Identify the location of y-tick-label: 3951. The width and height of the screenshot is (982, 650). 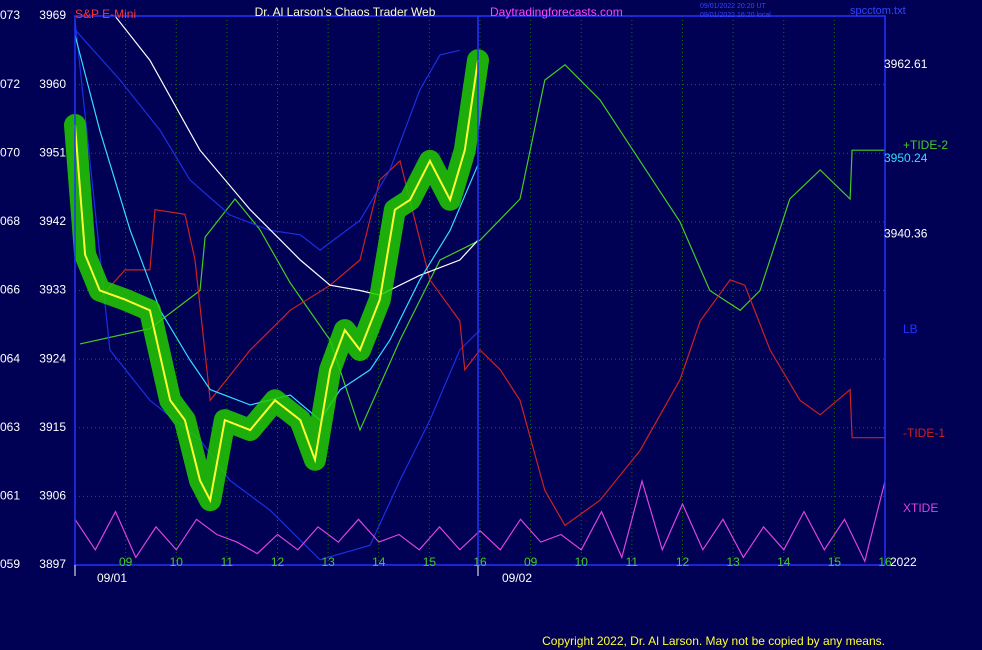
(52, 152).